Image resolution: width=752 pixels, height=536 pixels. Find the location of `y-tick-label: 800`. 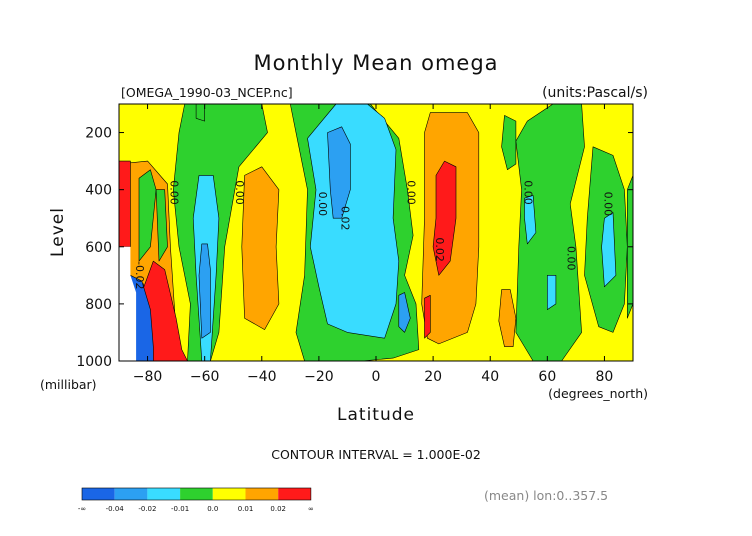

y-tick-label: 800 is located at coordinates (98, 305).